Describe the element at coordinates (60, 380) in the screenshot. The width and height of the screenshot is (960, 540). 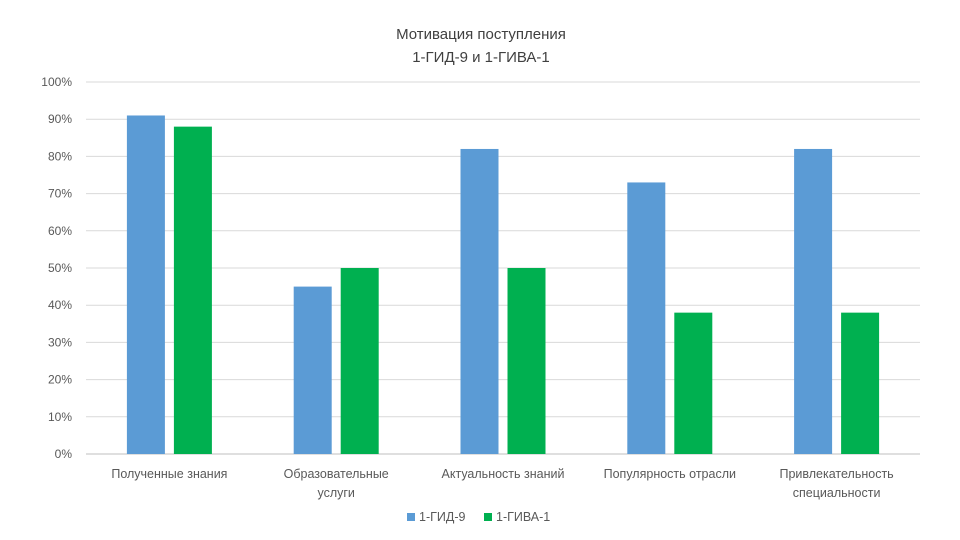
I see `y-tick-label: 20%` at that location.